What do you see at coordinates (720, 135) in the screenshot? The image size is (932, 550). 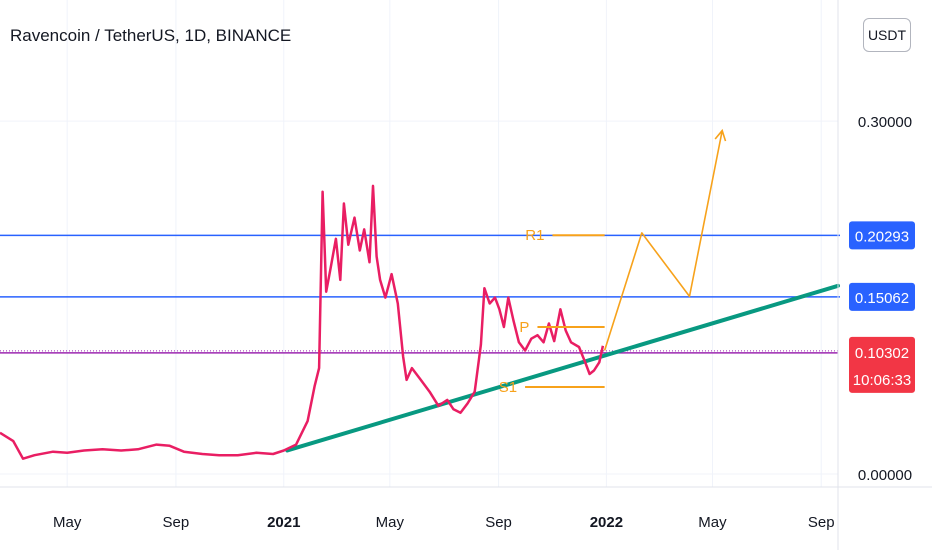 I see `projection-arrowhead` at bounding box center [720, 135].